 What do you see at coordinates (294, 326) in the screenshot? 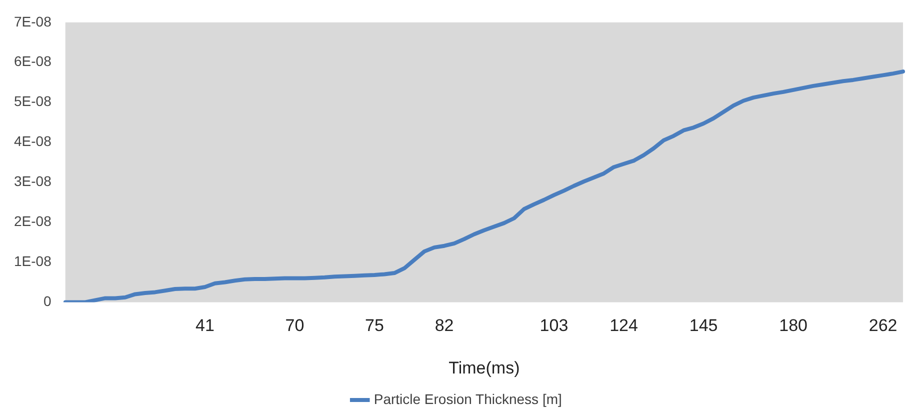
I see `x-tick-label: 70` at bounding box center [294, 326].